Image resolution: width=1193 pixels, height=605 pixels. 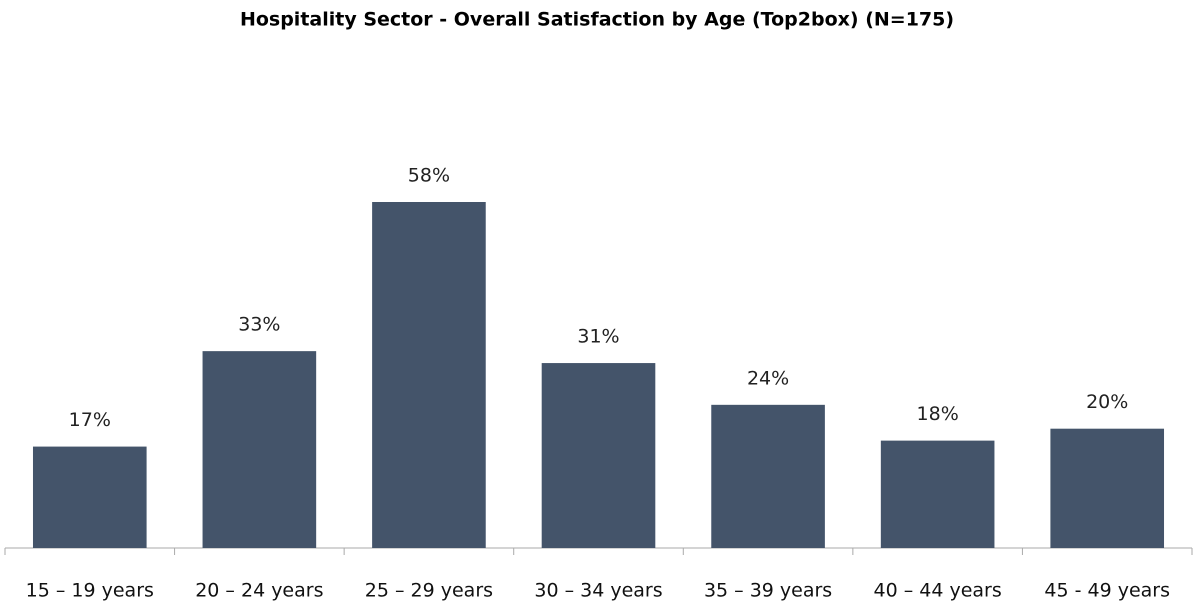 I want to click on x-tick-label: 35 – 39 years, so click(x=768, y=591).